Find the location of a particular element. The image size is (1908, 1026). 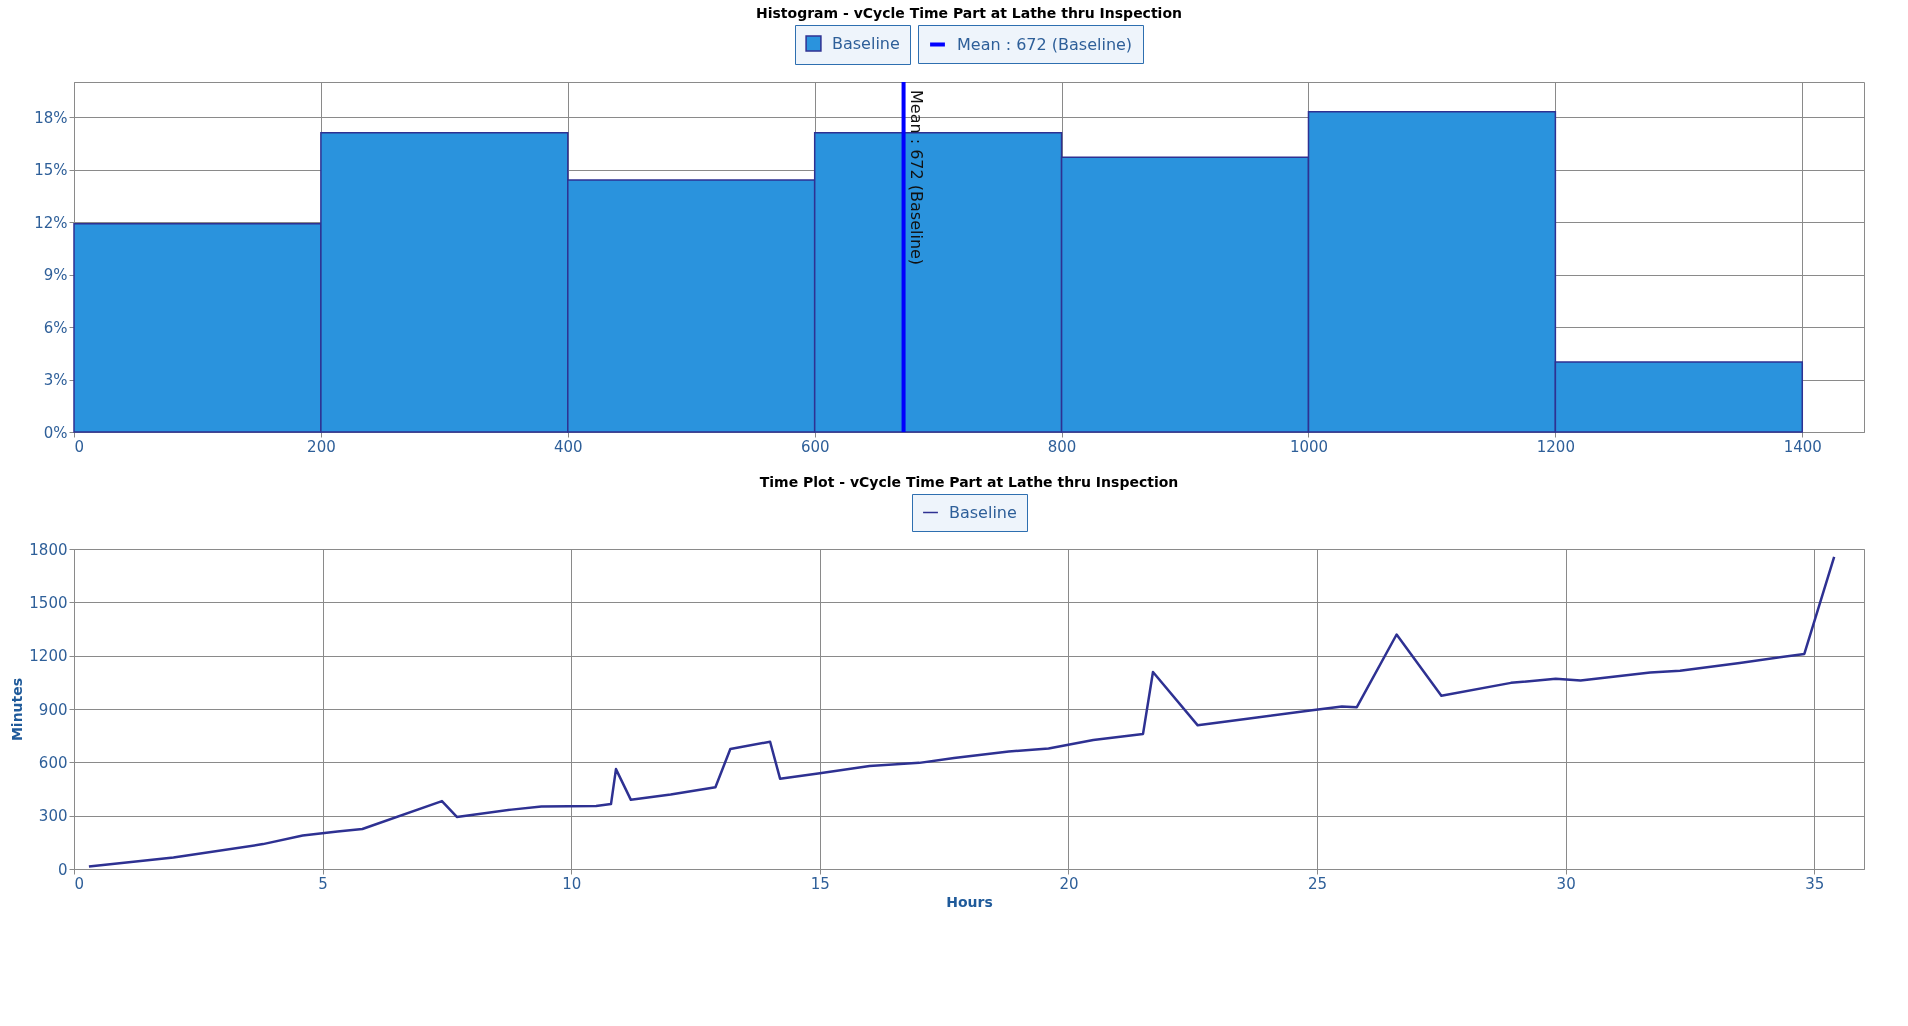

y-tick-label: 1500 is located at coordinates (48, 602).